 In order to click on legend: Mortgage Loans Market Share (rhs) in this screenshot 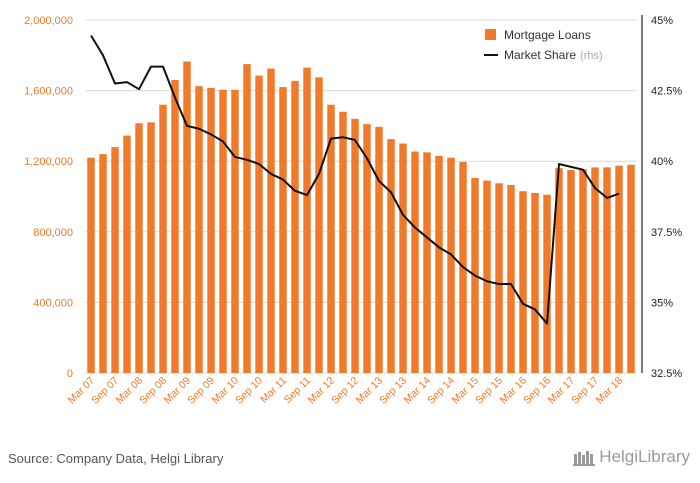, I will do `click(543, 45)`.